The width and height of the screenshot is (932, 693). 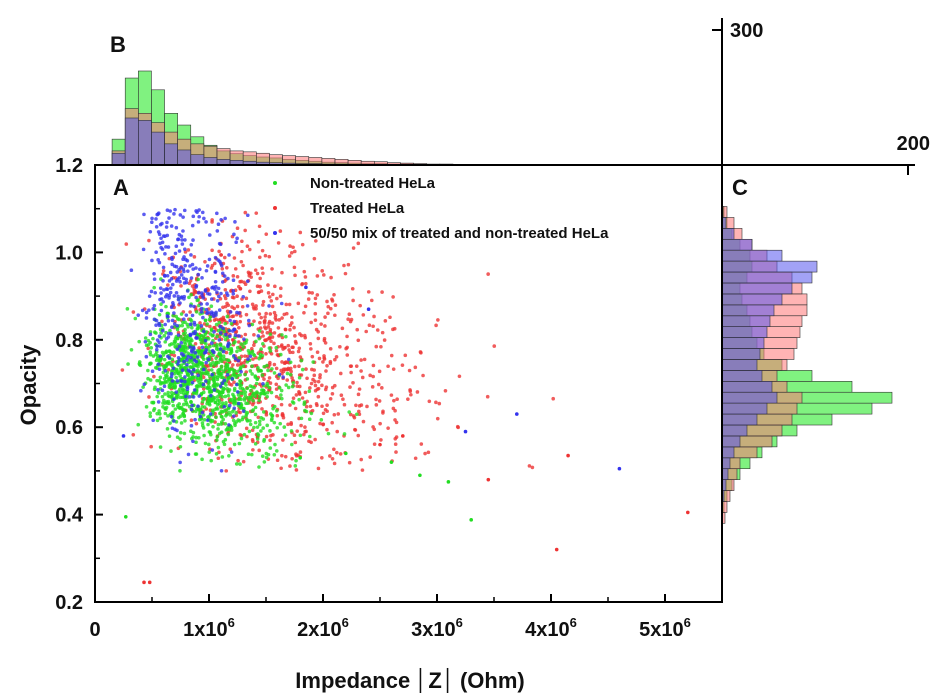 I want to click on x-tick-label: 1x10⁶, so click(x=209, y=628).